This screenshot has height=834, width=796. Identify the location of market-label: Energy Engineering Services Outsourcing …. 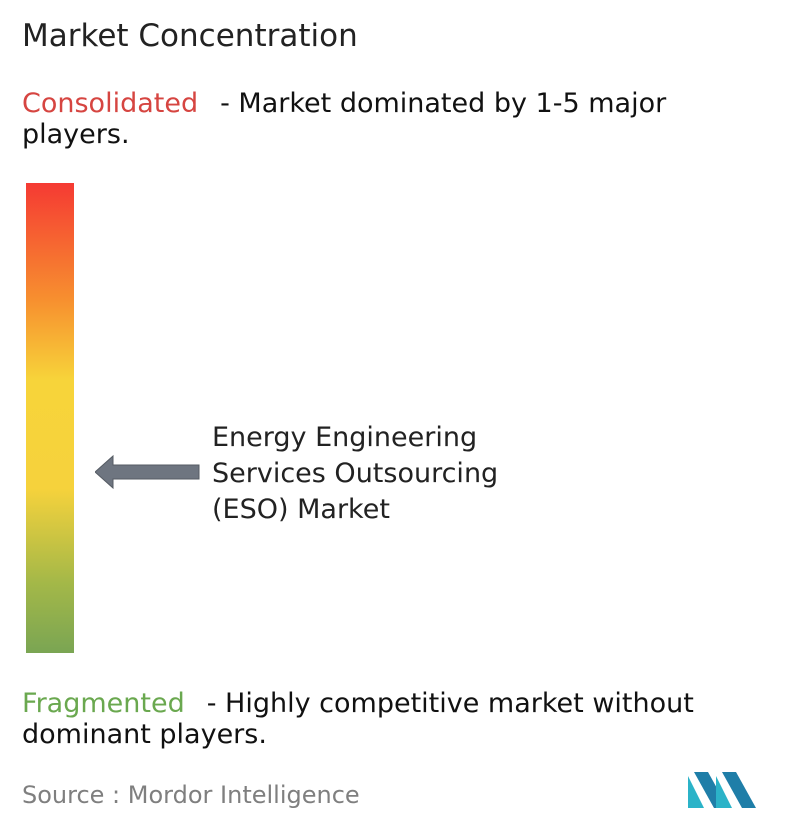
(355, 474).